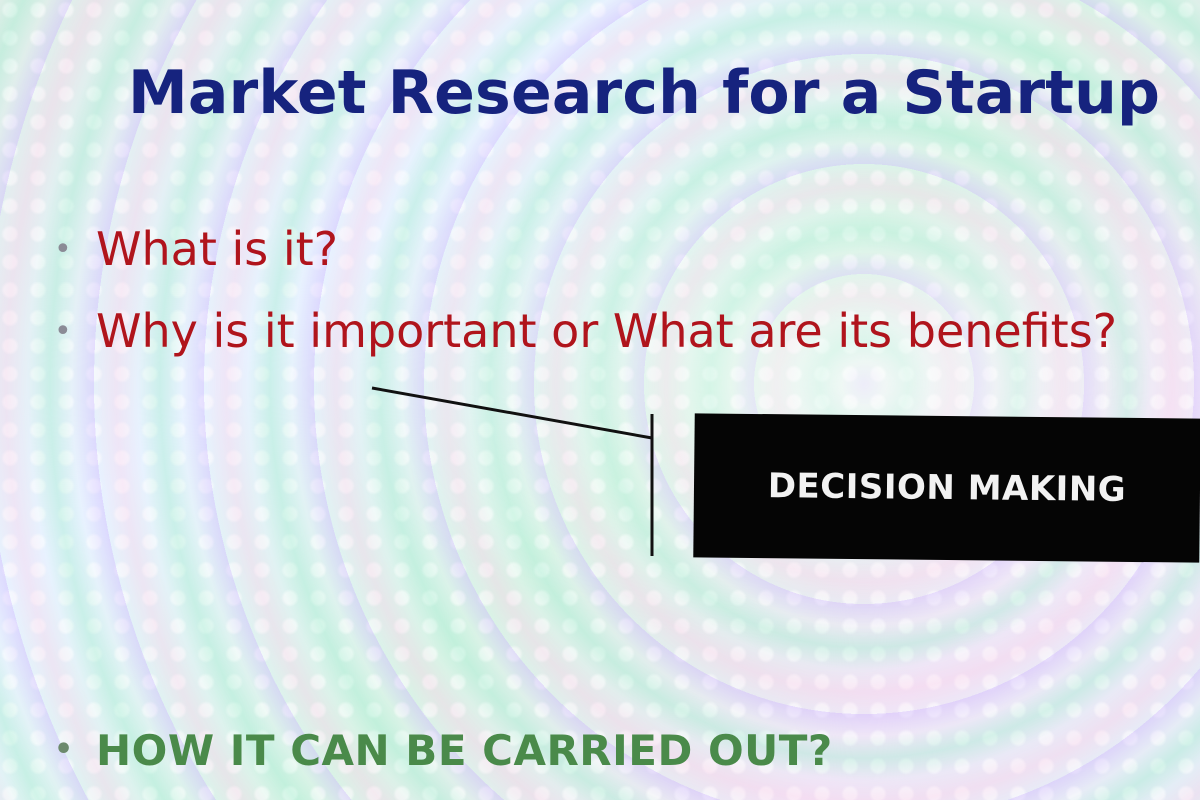 This screenshot has width=1200, height=800. I want to click on bullet-text: What is it?, so click(217, 249).